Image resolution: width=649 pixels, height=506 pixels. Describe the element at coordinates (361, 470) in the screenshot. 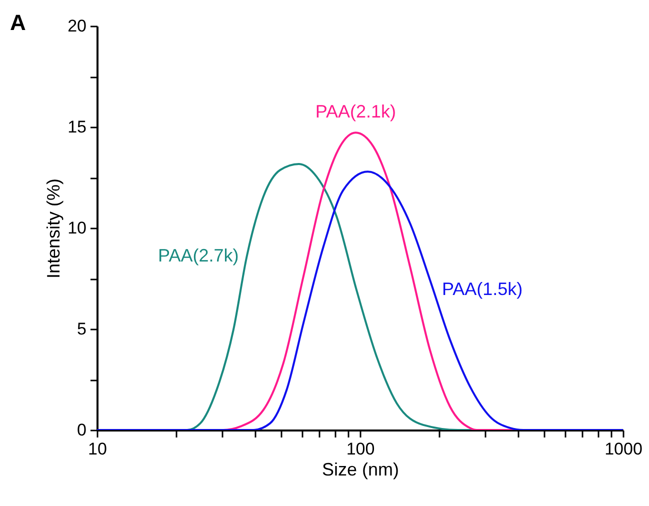

I see `x-axis-title: Size (nm)` at that location.